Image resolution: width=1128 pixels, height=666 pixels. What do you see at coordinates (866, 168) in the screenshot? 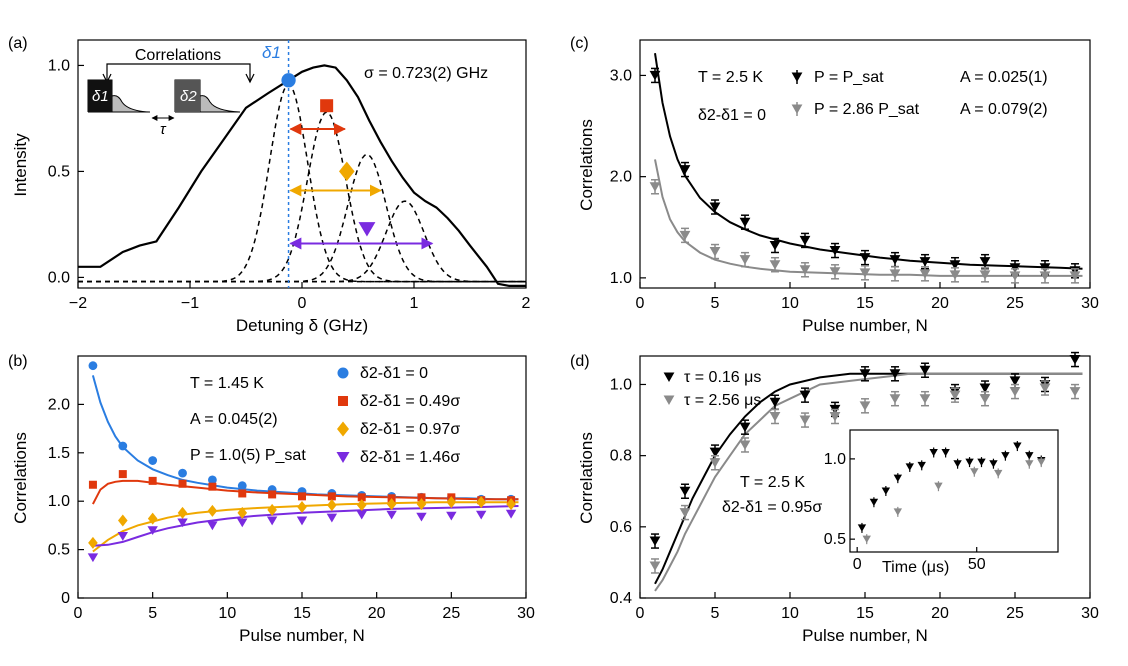
I see `panel-c-plot-area` at bounding box center [866, 168].